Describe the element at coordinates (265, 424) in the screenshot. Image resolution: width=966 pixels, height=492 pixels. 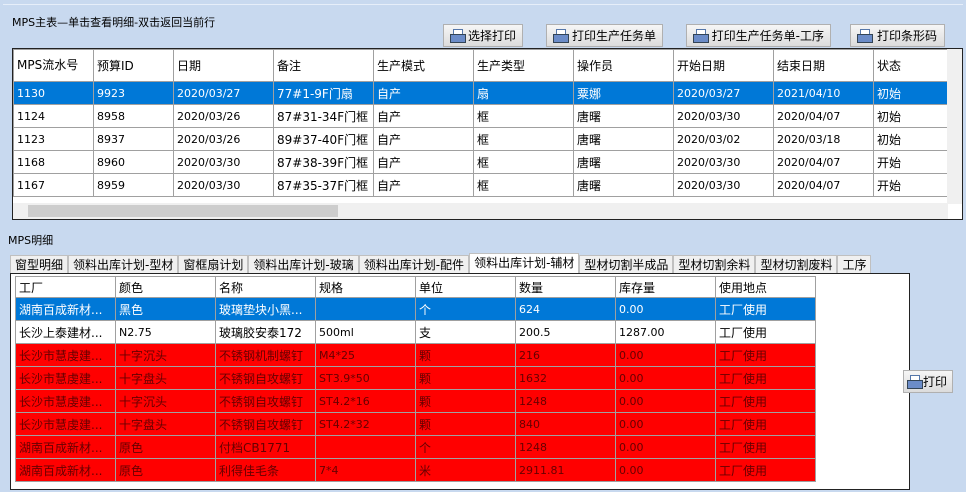
I see `table-cell: 不锈钢自攻螺钉` at that location.